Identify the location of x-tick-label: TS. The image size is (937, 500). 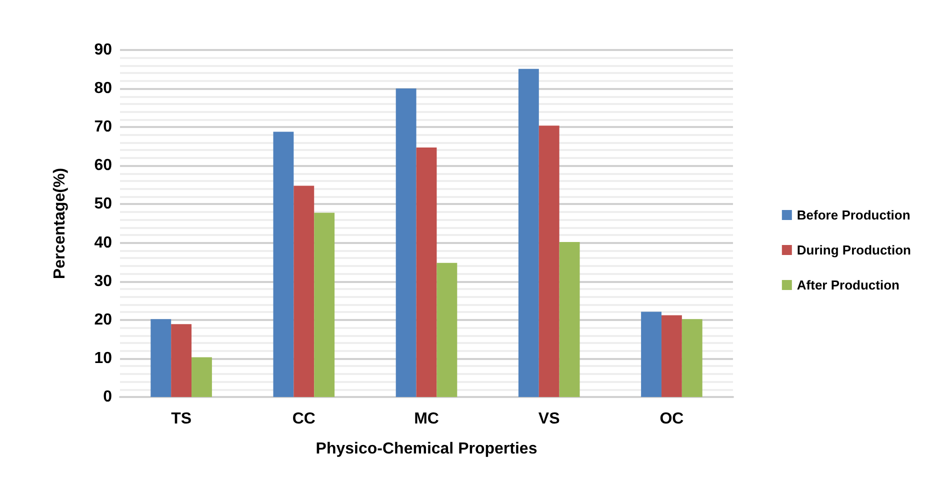
(181, 419).